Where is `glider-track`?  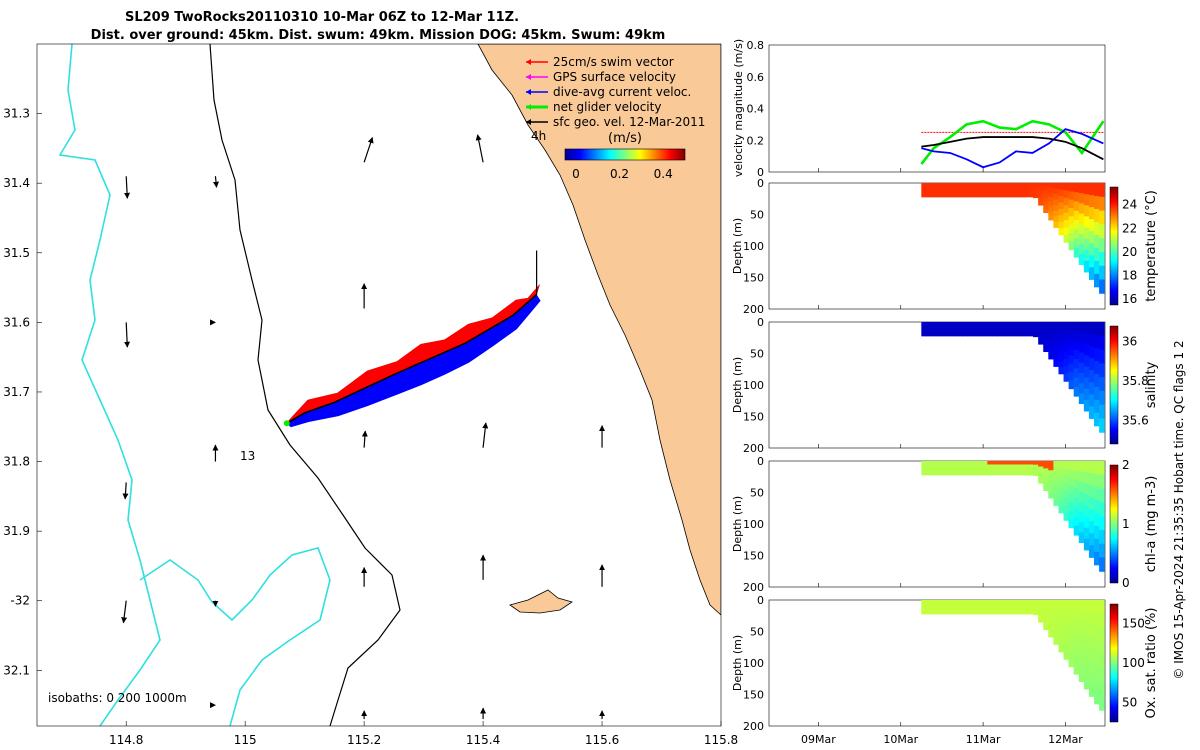
glider-track is located at coordinates (412, 358).